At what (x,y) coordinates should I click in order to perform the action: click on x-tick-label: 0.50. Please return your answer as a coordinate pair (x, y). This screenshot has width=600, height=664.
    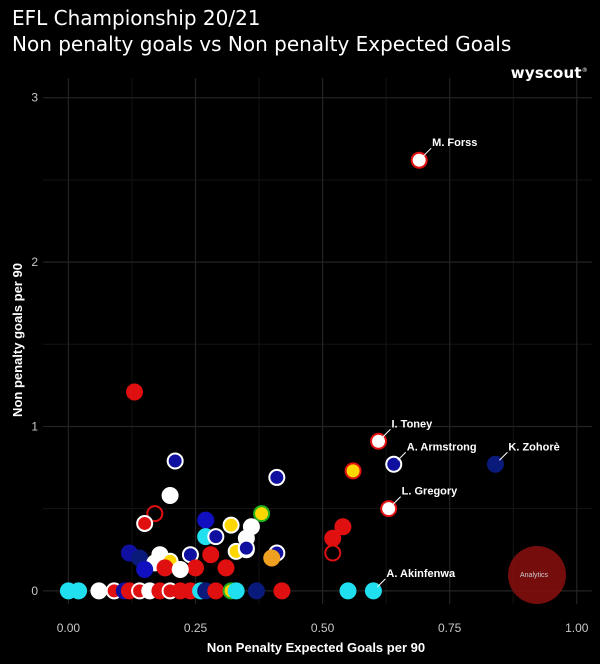
    Looking at the image, I should click on (323, 628).